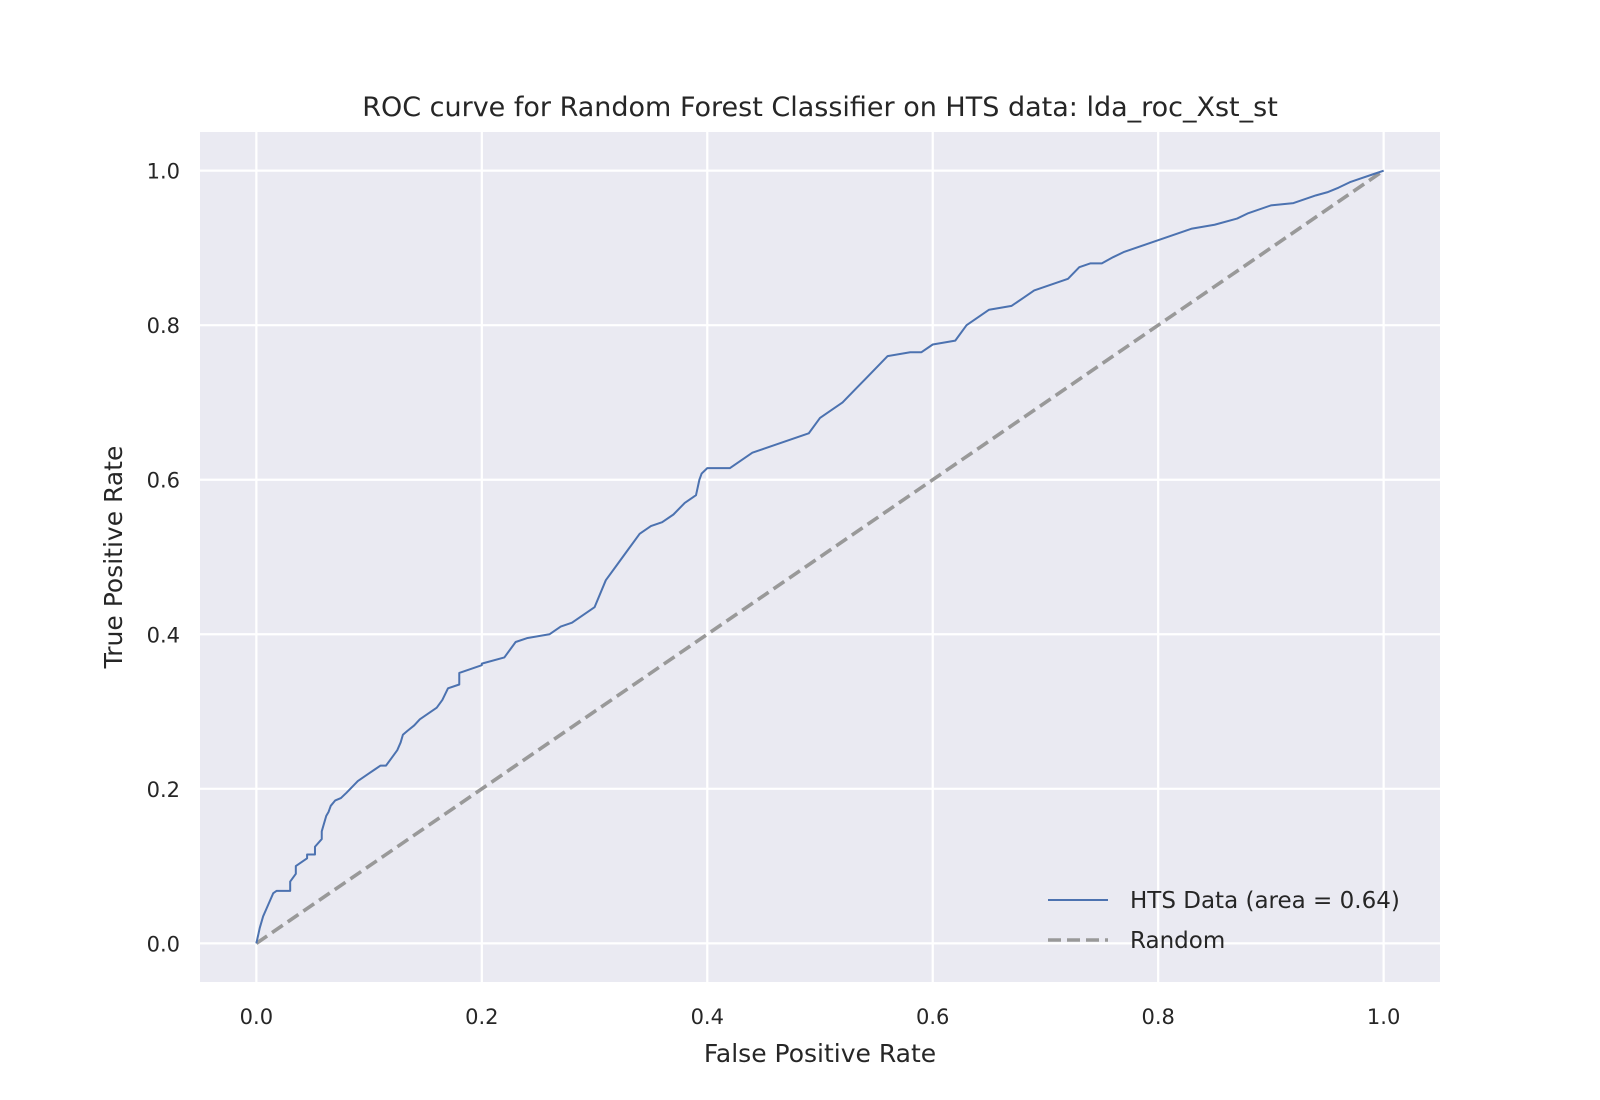  What do you see at coordinates (163, 481) in the screenshot?
I see `y-tick-label: 0.6` at bounding box center [163, 481].